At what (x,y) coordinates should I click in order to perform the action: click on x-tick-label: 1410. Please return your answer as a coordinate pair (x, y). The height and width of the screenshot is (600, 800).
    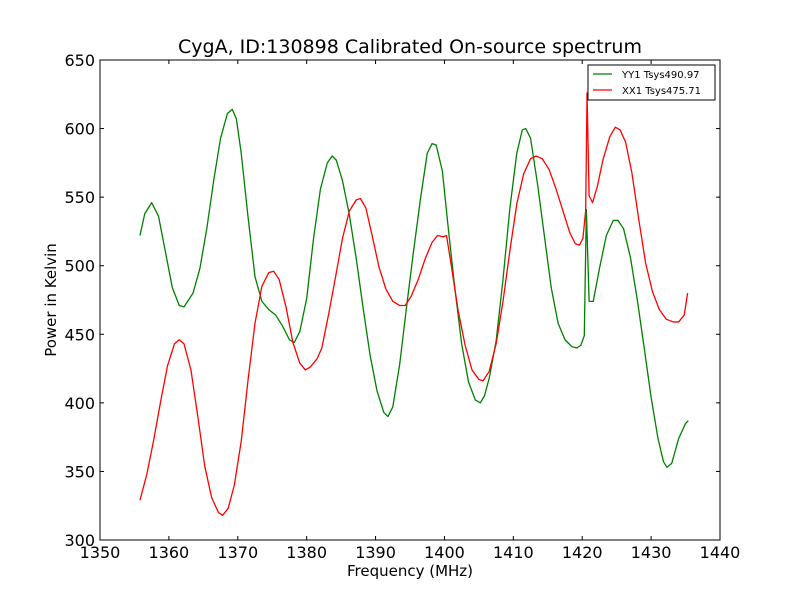
    Looking at the image, I should click on (513, 552).